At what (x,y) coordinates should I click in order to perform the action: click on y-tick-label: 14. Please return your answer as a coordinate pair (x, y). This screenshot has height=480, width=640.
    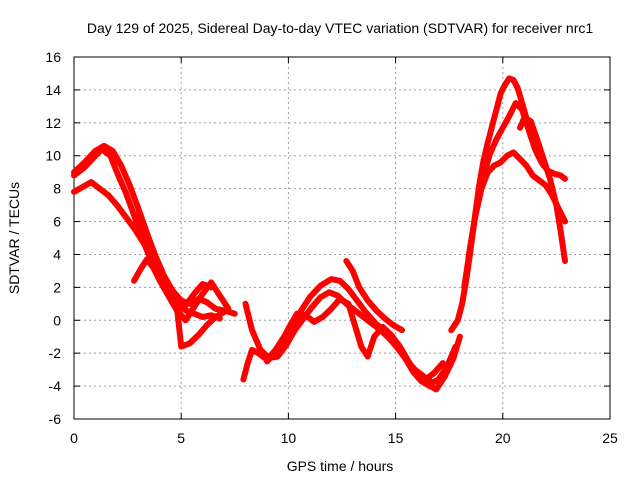
    Looking at the image, I should click on (53, 90).